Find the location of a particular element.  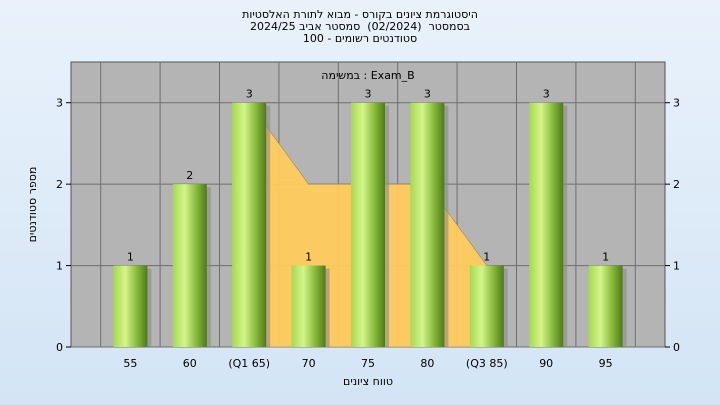

x-tick-label: 55 is located at coordinates (130, 363).